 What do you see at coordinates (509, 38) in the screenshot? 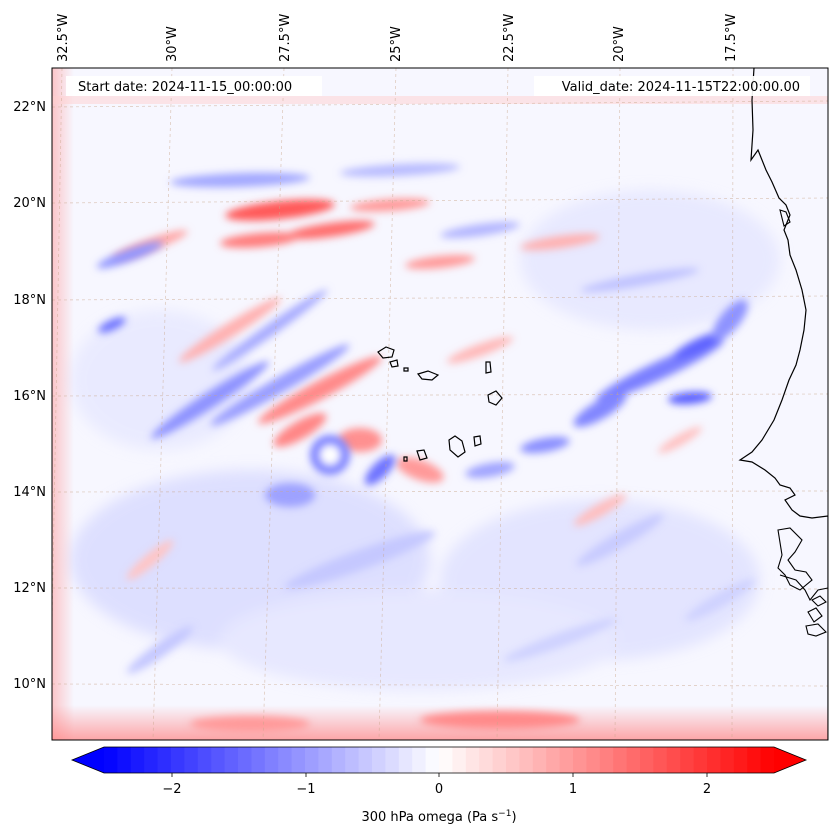
I see `lon-label: 22.5°W` at bounding box center [509, 38].